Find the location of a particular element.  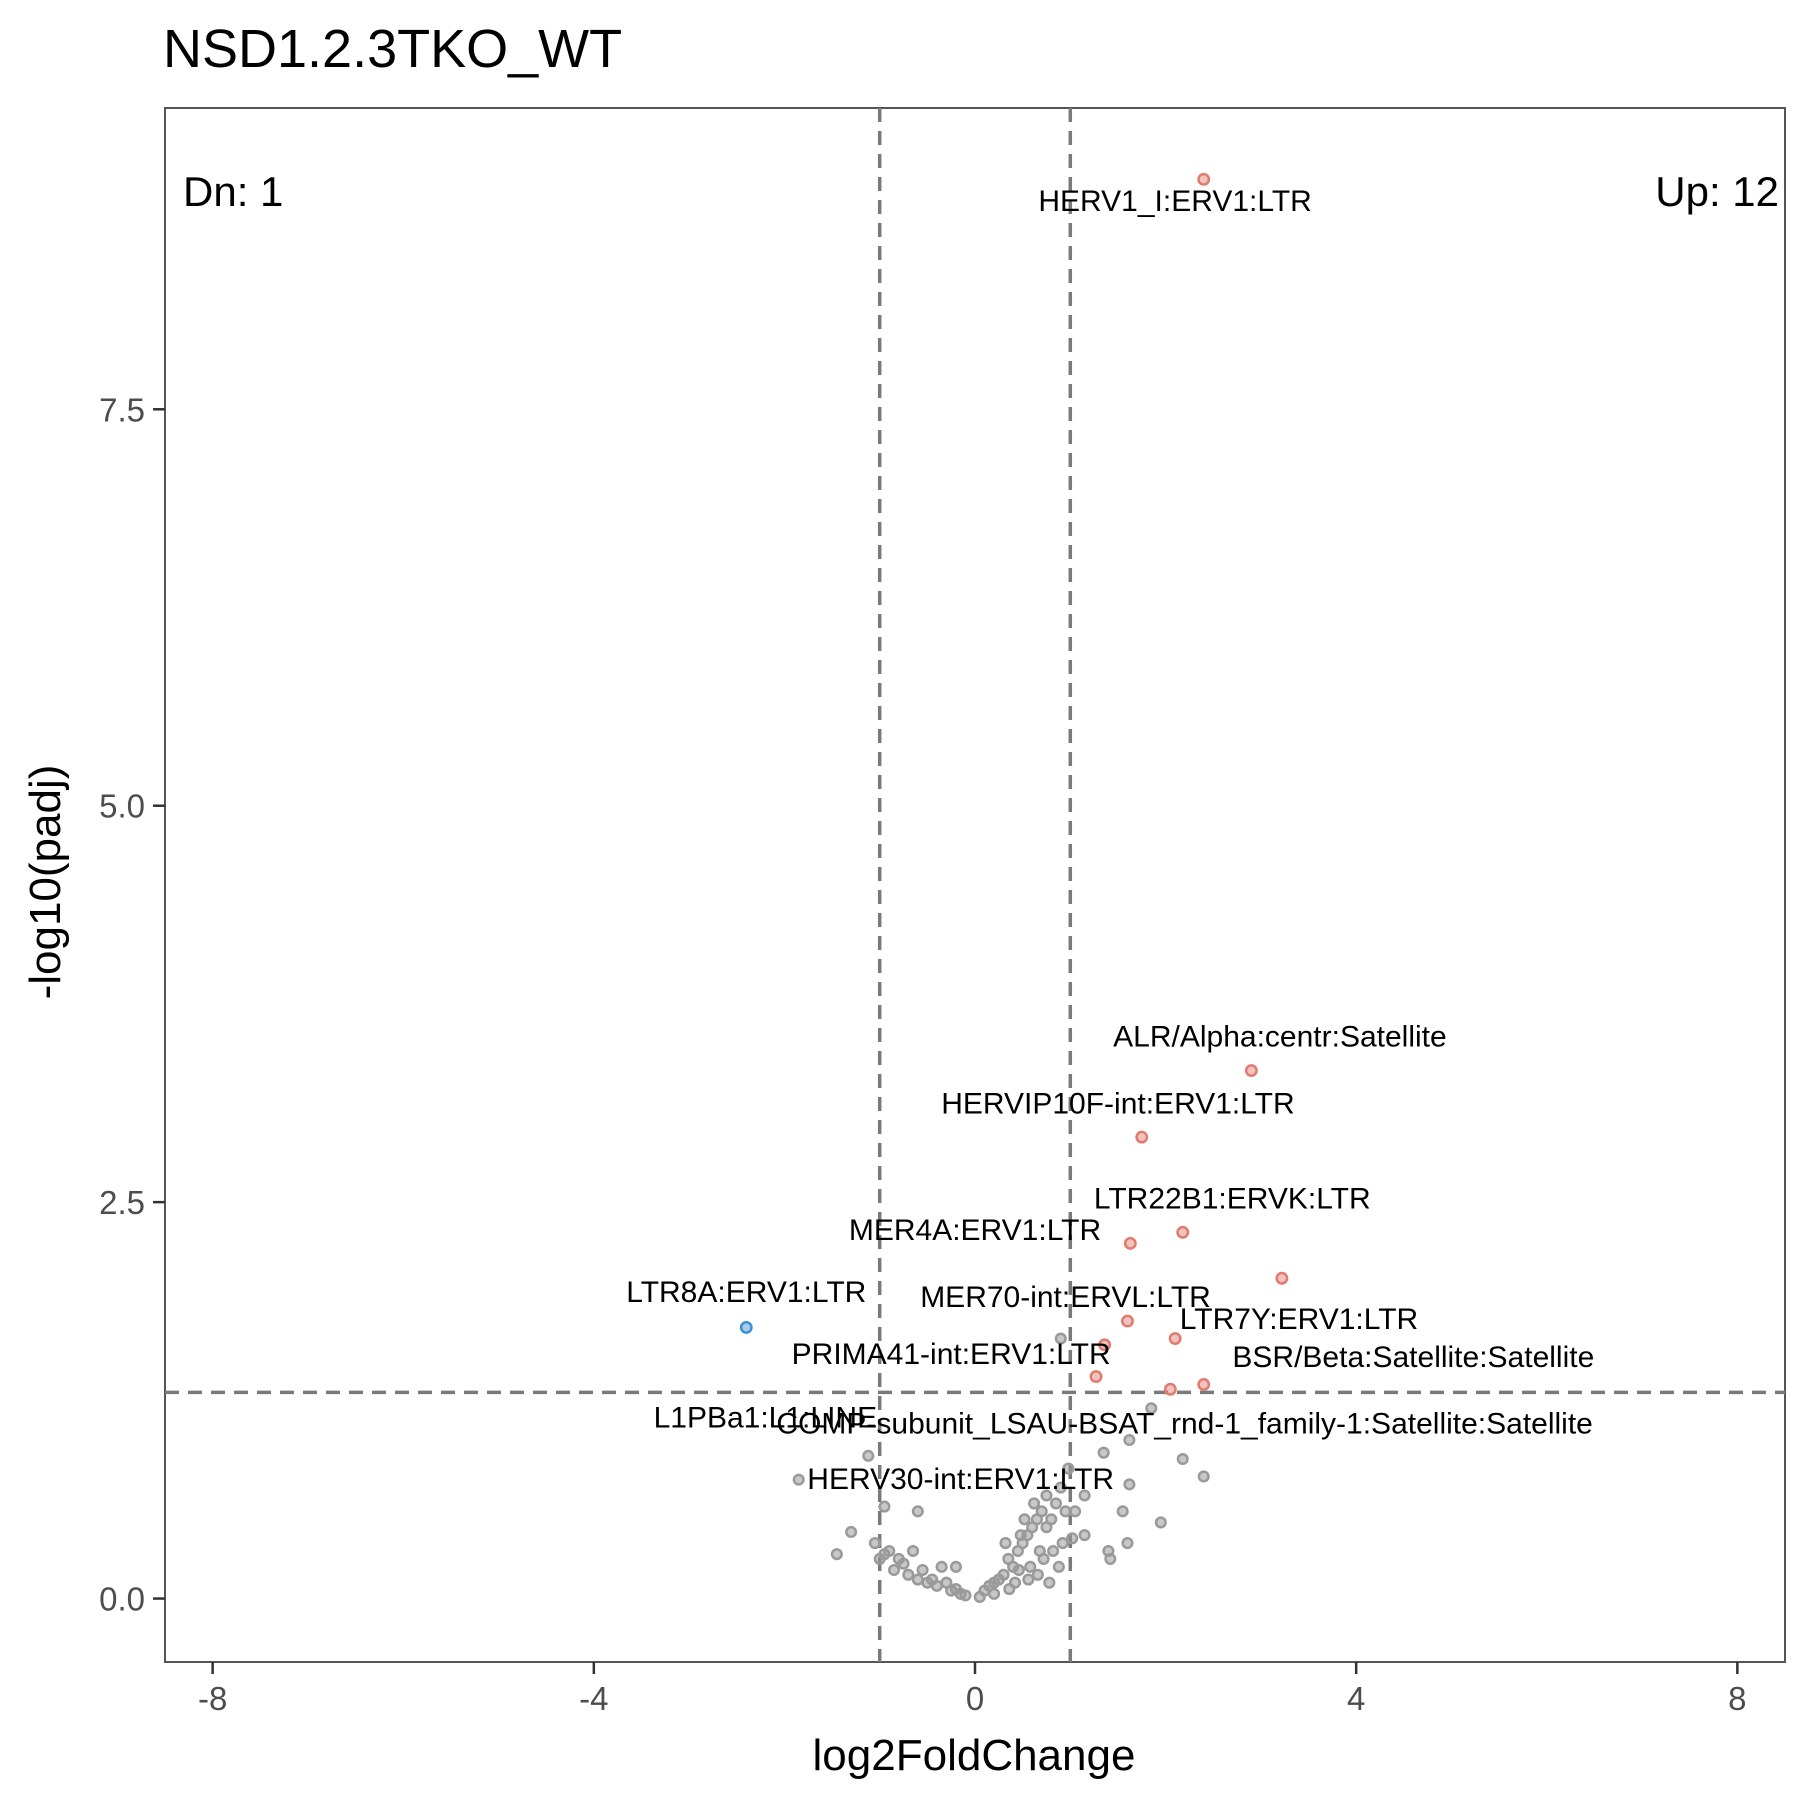

y-tick-label: 5.0 is located at coordinates (122, 806).